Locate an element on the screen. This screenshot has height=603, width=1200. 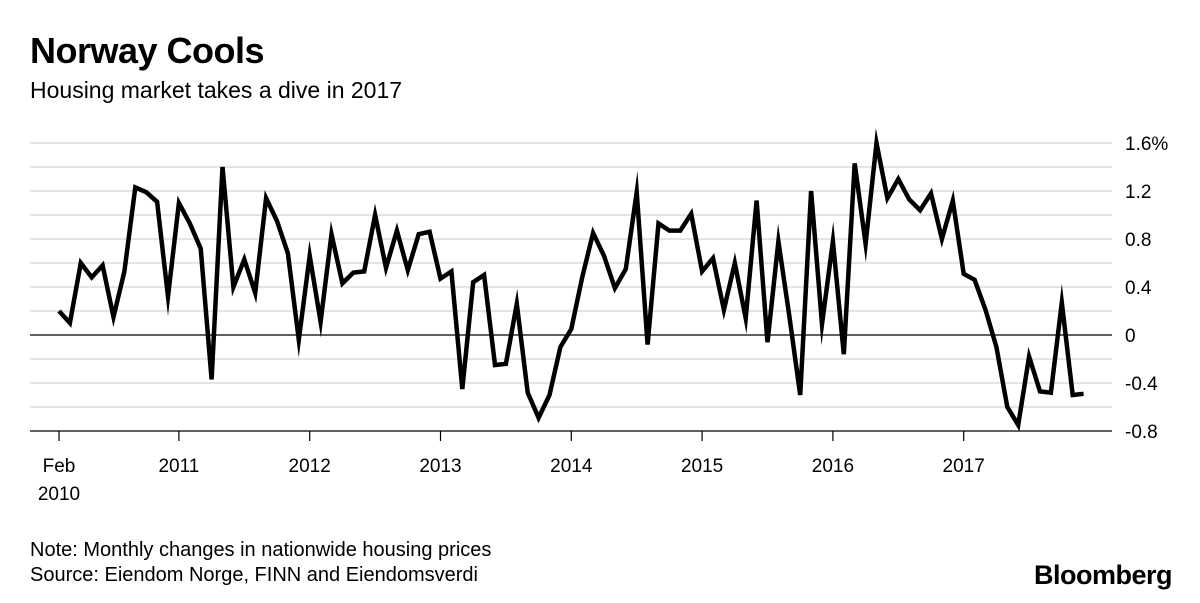
y-tick-label: -0.8 is located at coordinates (1141, 432).